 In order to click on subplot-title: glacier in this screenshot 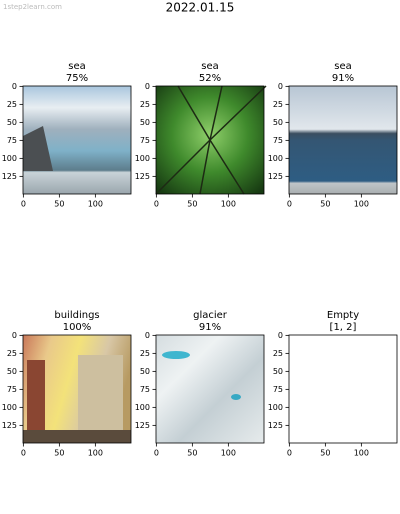, I will do `click(210, 315)`.